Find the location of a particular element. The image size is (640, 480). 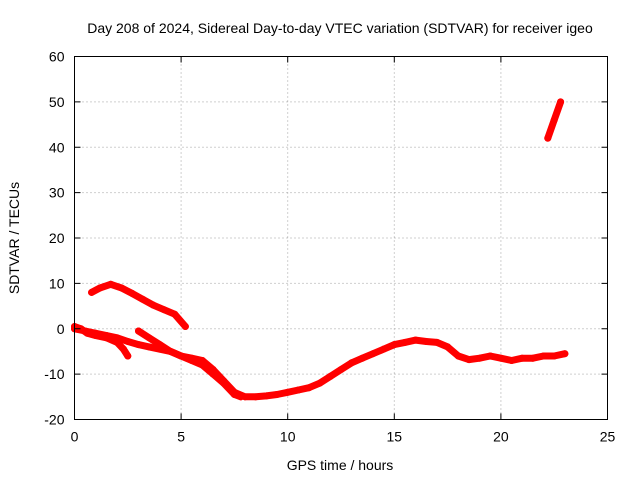

x-tick-label: 5 is located at coordinates (181, 437).